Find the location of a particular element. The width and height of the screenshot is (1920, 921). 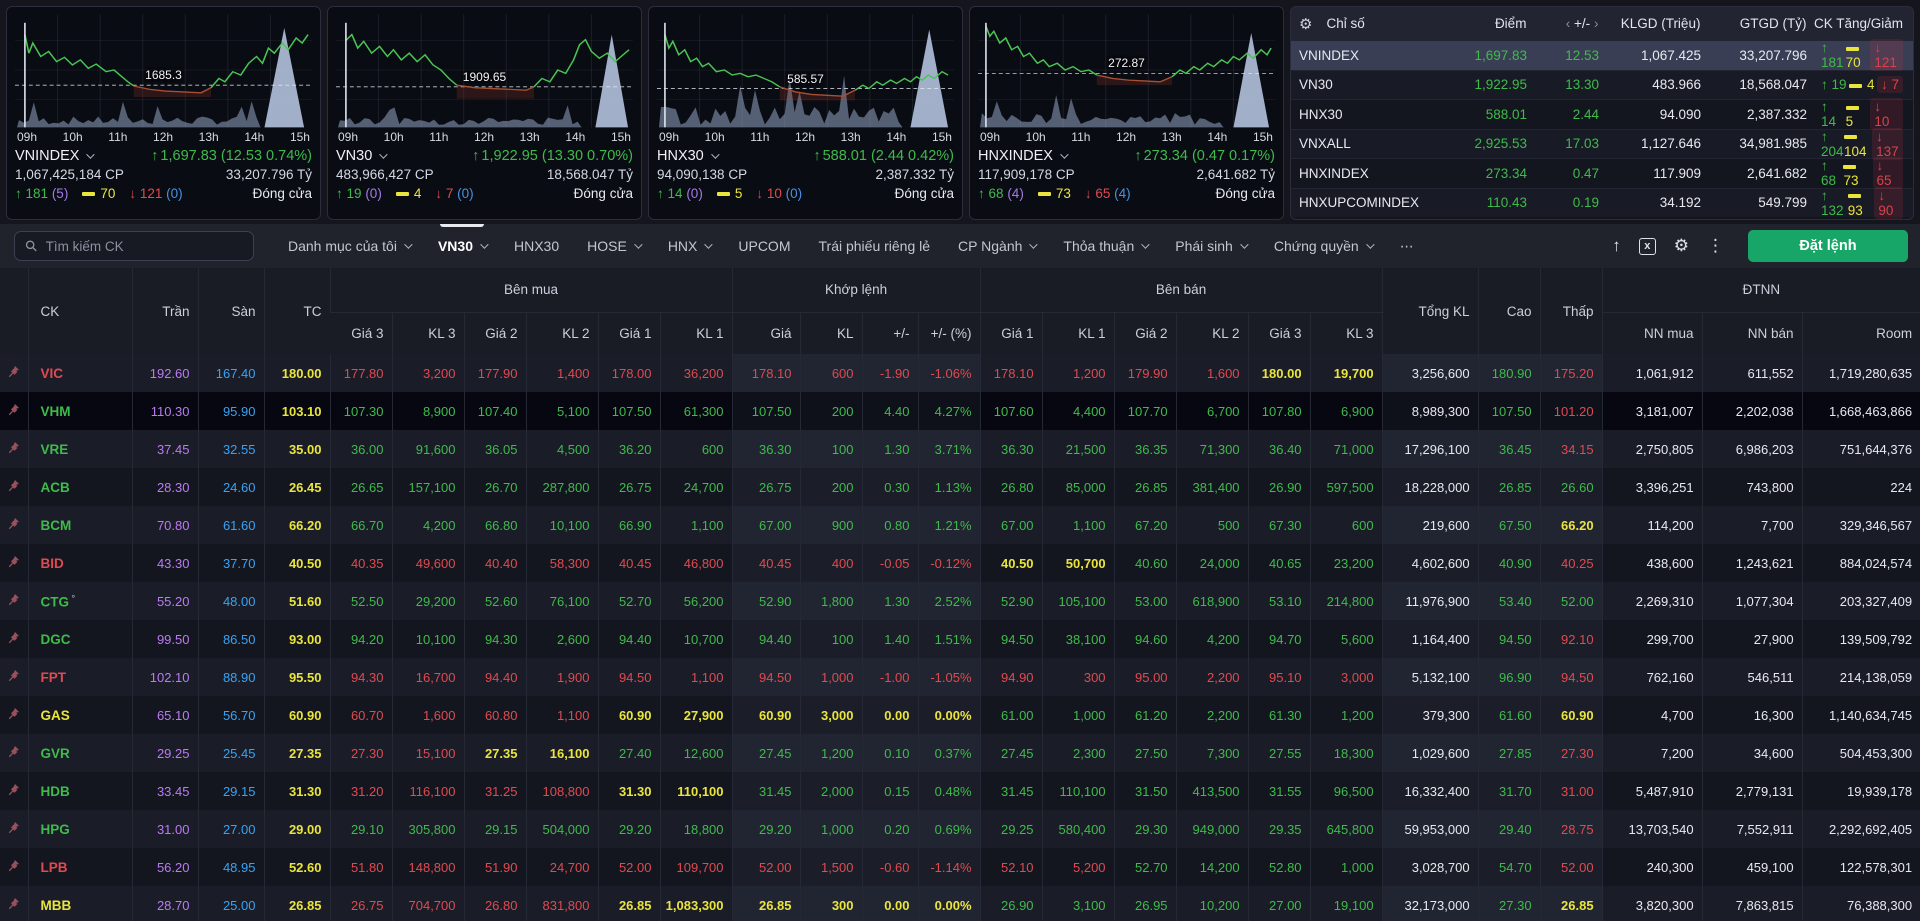

cell-ask-vol1: 580,400 is located at coordinates (1078, 829).